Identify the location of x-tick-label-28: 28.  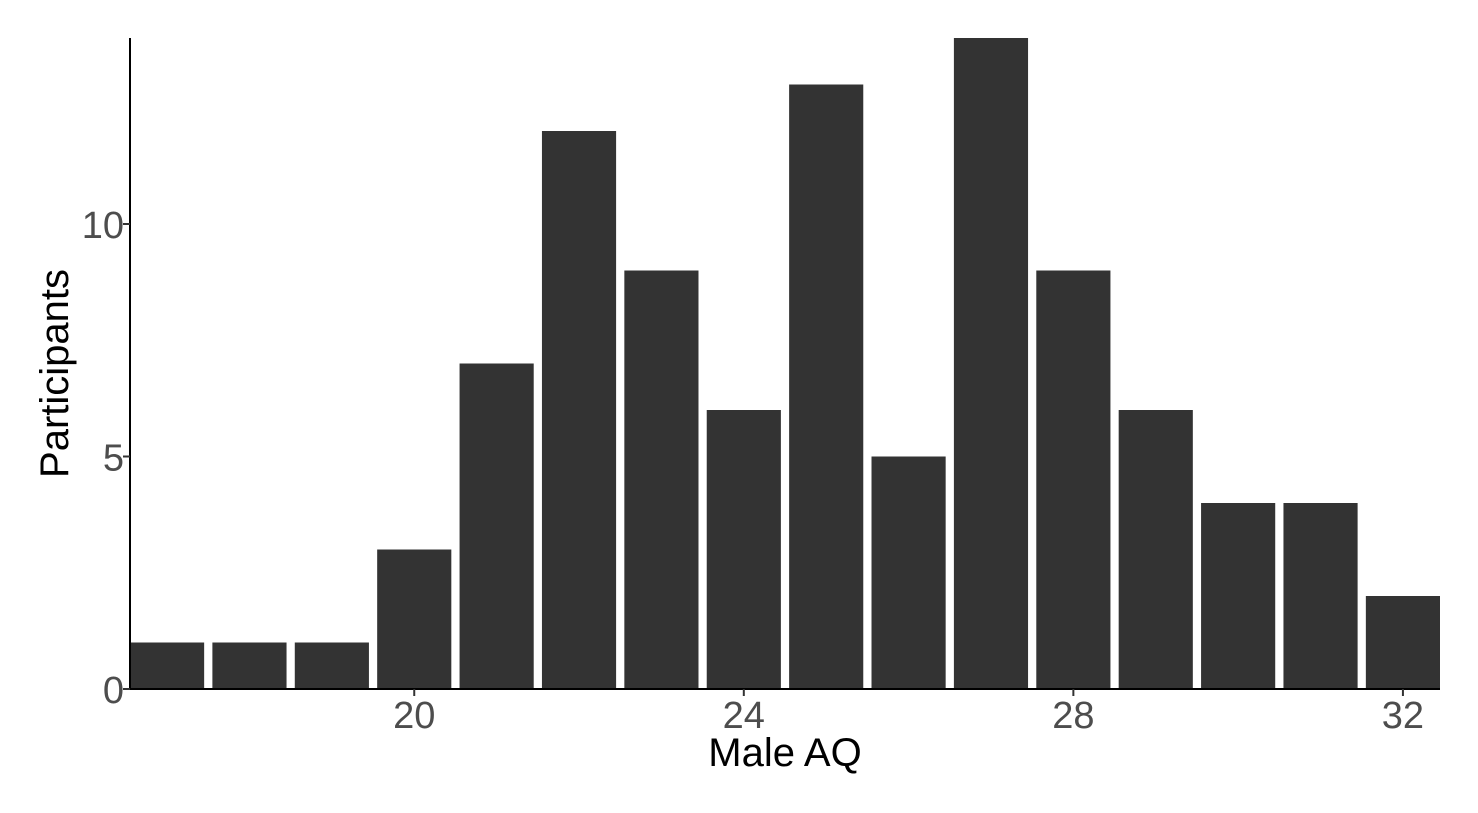
(1073, 716).